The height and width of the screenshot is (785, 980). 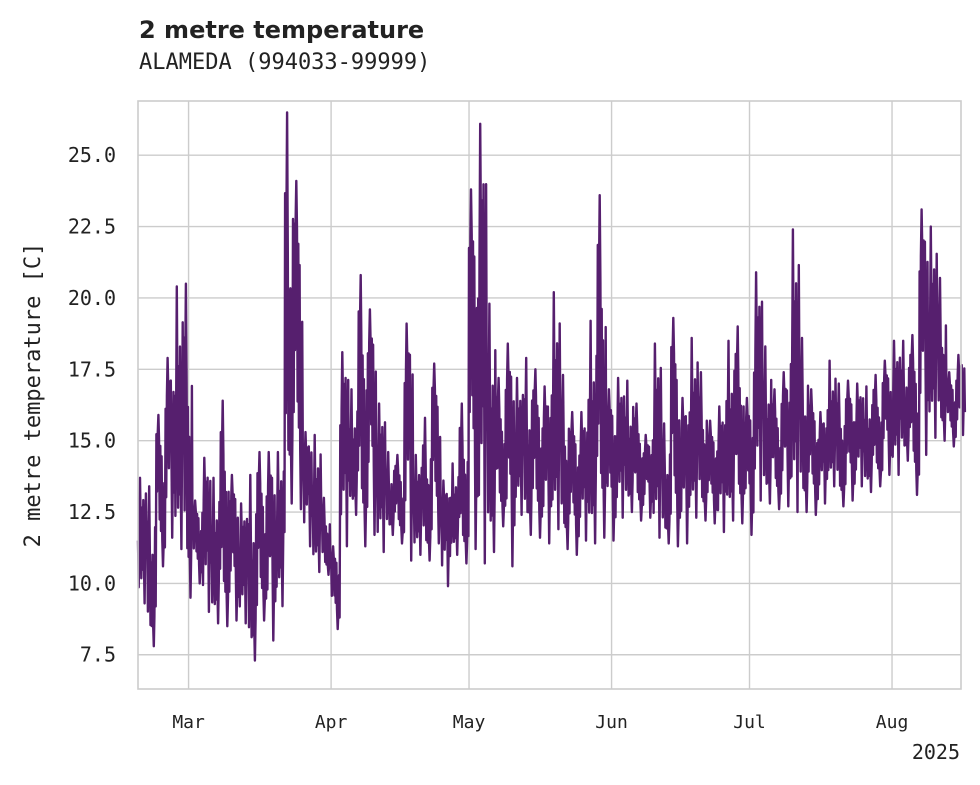 I want to click on y-tick-labels: 7.5 10.0 12.5 15.0 17.5 20.0 22.5 25.0, so click(x=92, y=405).